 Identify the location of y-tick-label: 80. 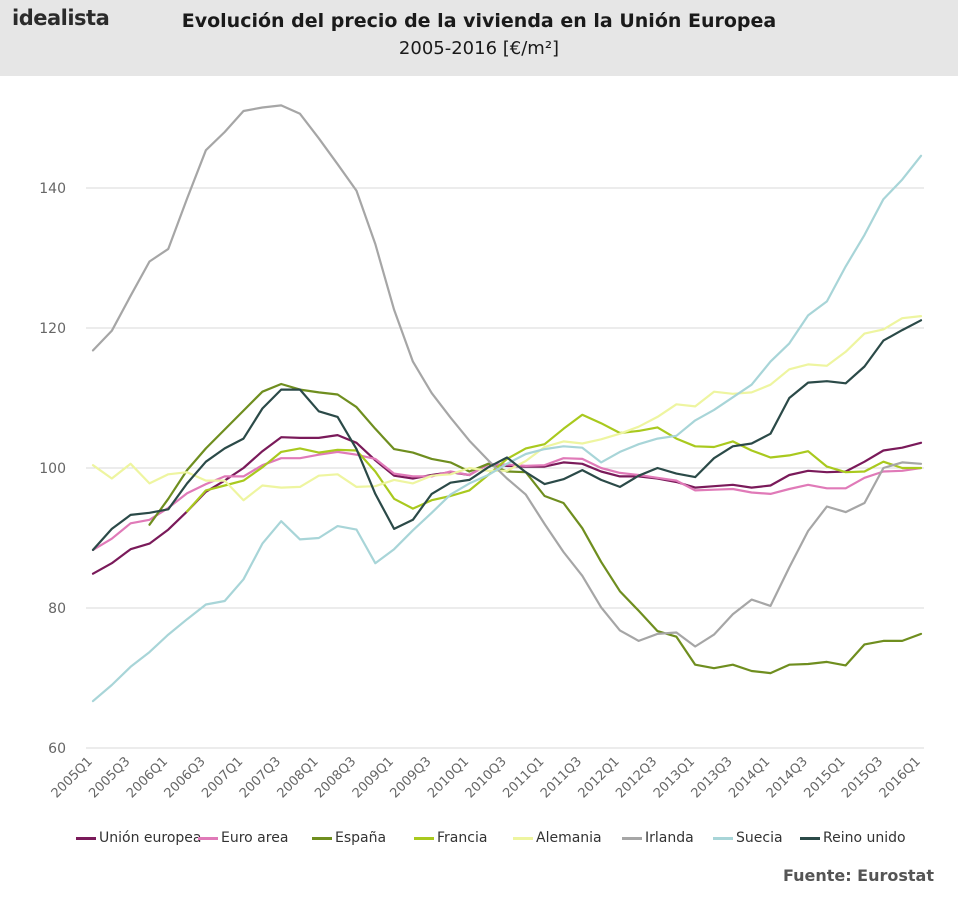
(57, 609).